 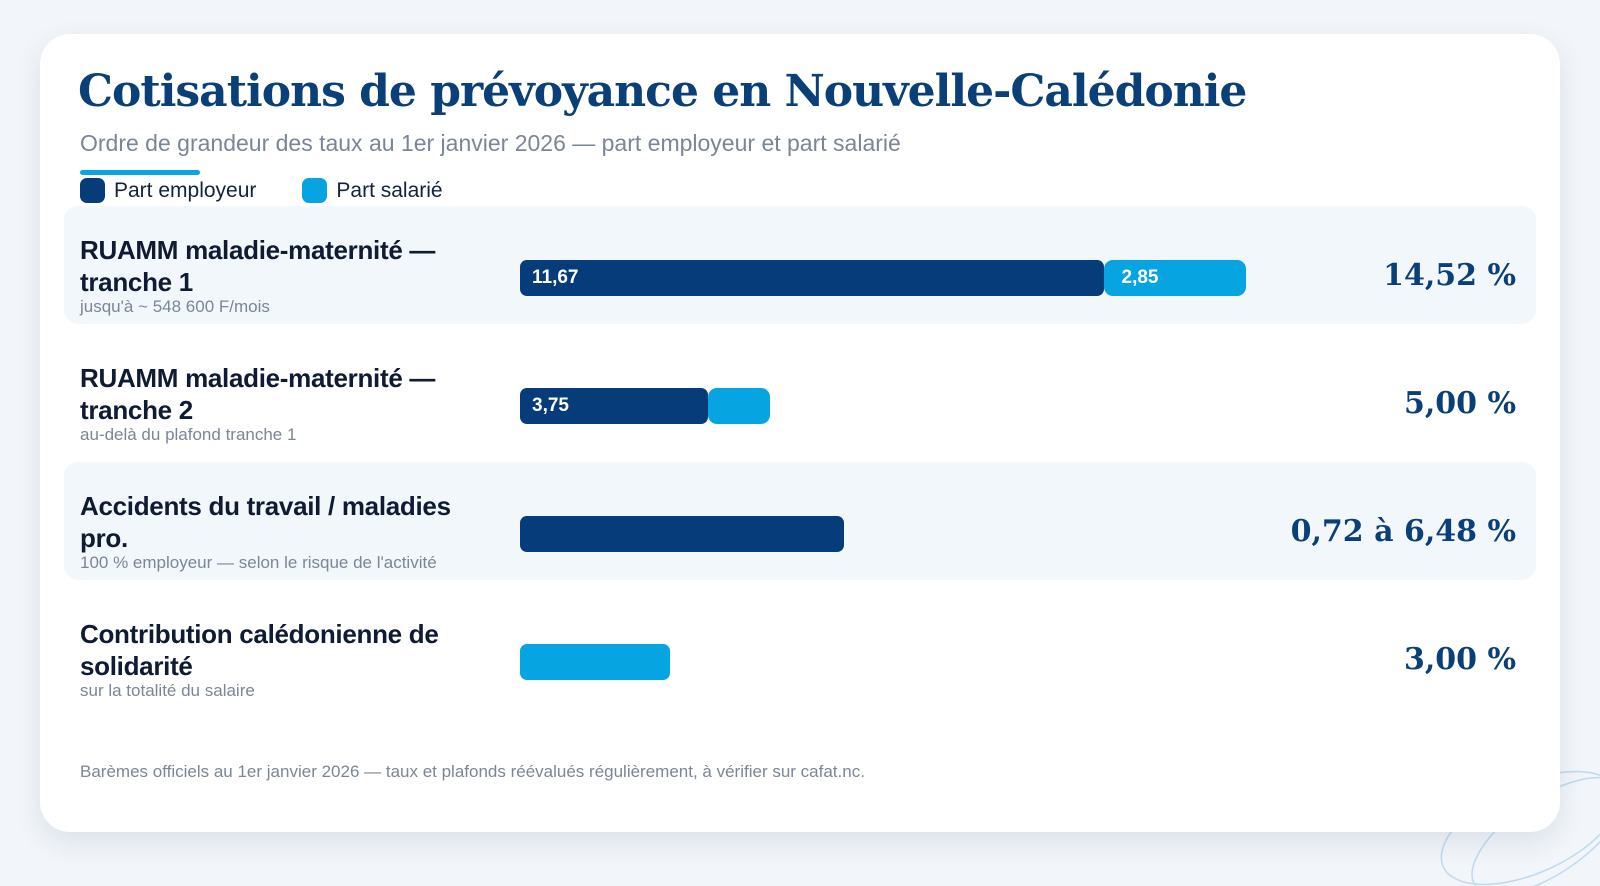 What do you see at coordinates (970, 406) in the screenshot?
I see `bar-track: 3,75` at bounding box center [970, 406].